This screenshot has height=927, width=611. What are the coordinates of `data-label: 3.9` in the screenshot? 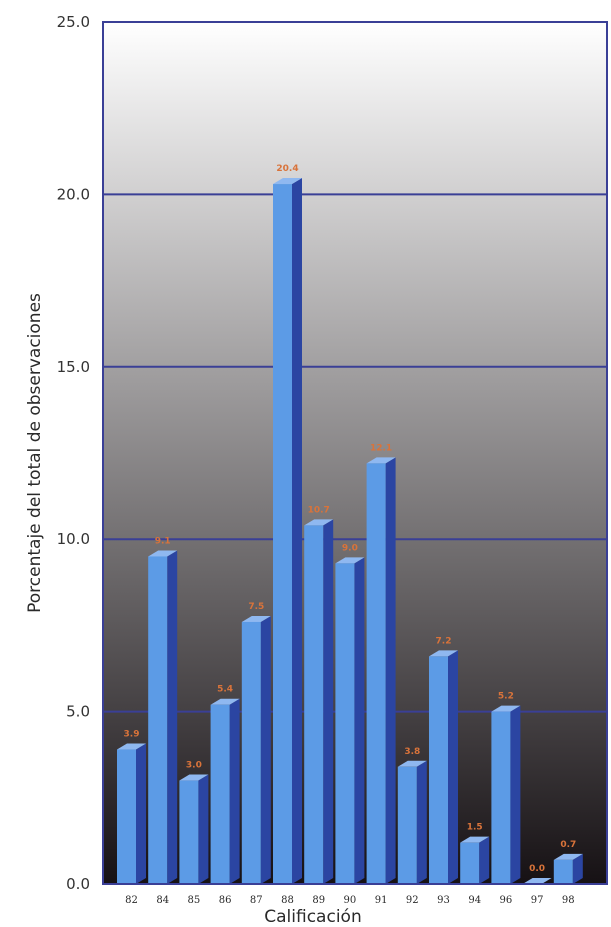 It's located at (132, 735).